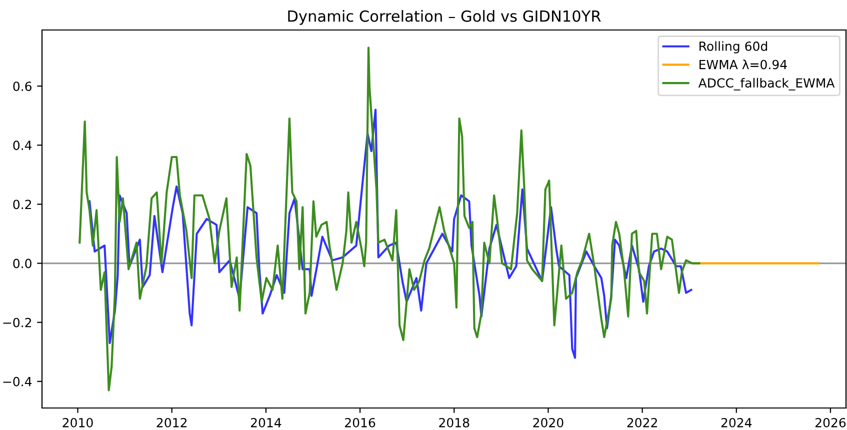 Image resolution: width=847 pixels, height=430 pixels. What do you see at coordinates (171, 423) in the screenshot?
I see `x-tick-label: 2012` at bounding box center [171, 423].